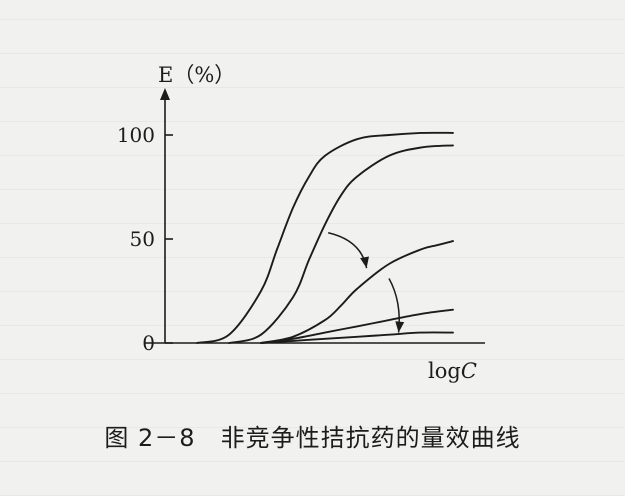 This screenshot has height=496, width=625. What do you see at coordinates (469, 371) in the screenshot?
I see `x-axis-title-var: C` at bounding box center [469, 371].